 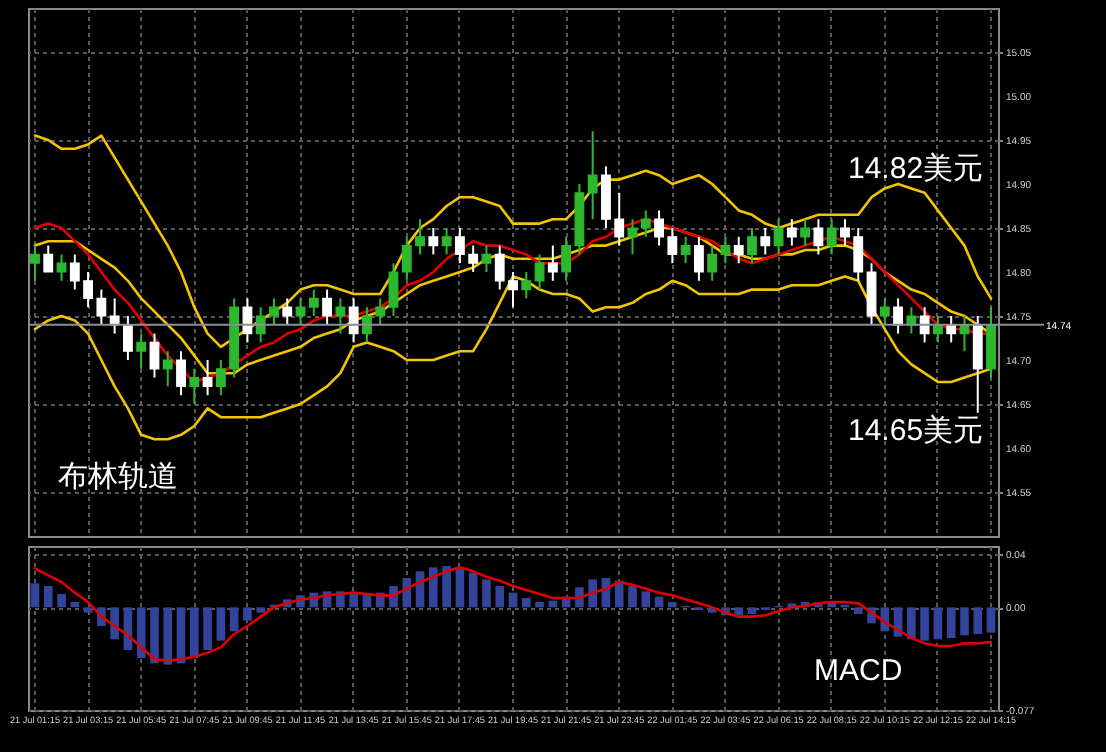 I want to click on annotation: 14.65美元, so click(x=916, y=431).